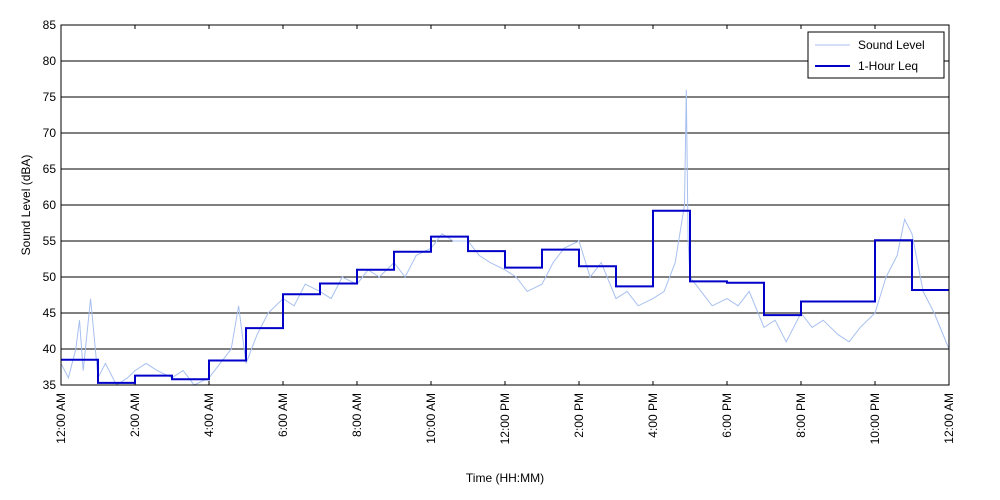 Image resolution: width=1000 pixels, height=500 pixels. What do you see at coordinates (50, 313) in the screenshot?
I see `y-tick-label: 45` at bounding box center [50, 313].